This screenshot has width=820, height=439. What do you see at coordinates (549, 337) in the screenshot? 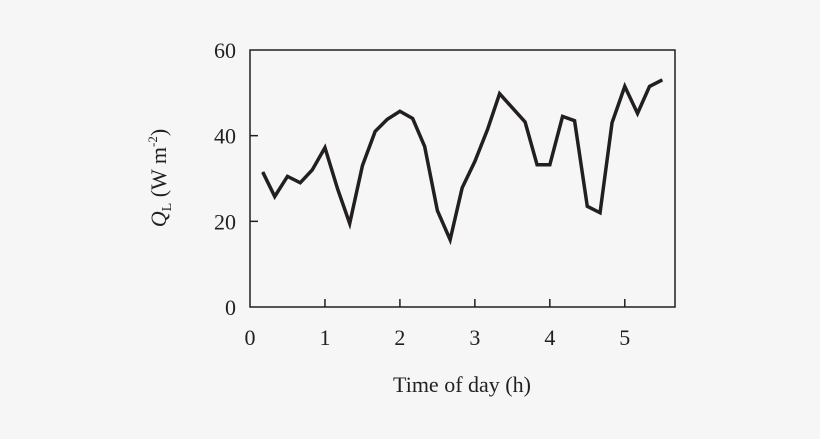
I see `x-tick-label: 4` at bounding box center [549, 337].